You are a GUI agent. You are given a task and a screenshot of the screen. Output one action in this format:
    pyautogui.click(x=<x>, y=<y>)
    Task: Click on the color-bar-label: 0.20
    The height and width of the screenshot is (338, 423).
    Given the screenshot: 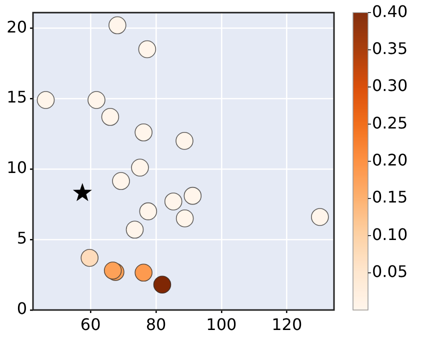 What is the action you would take?
    pyautogui.click(x=390, y=160)
    